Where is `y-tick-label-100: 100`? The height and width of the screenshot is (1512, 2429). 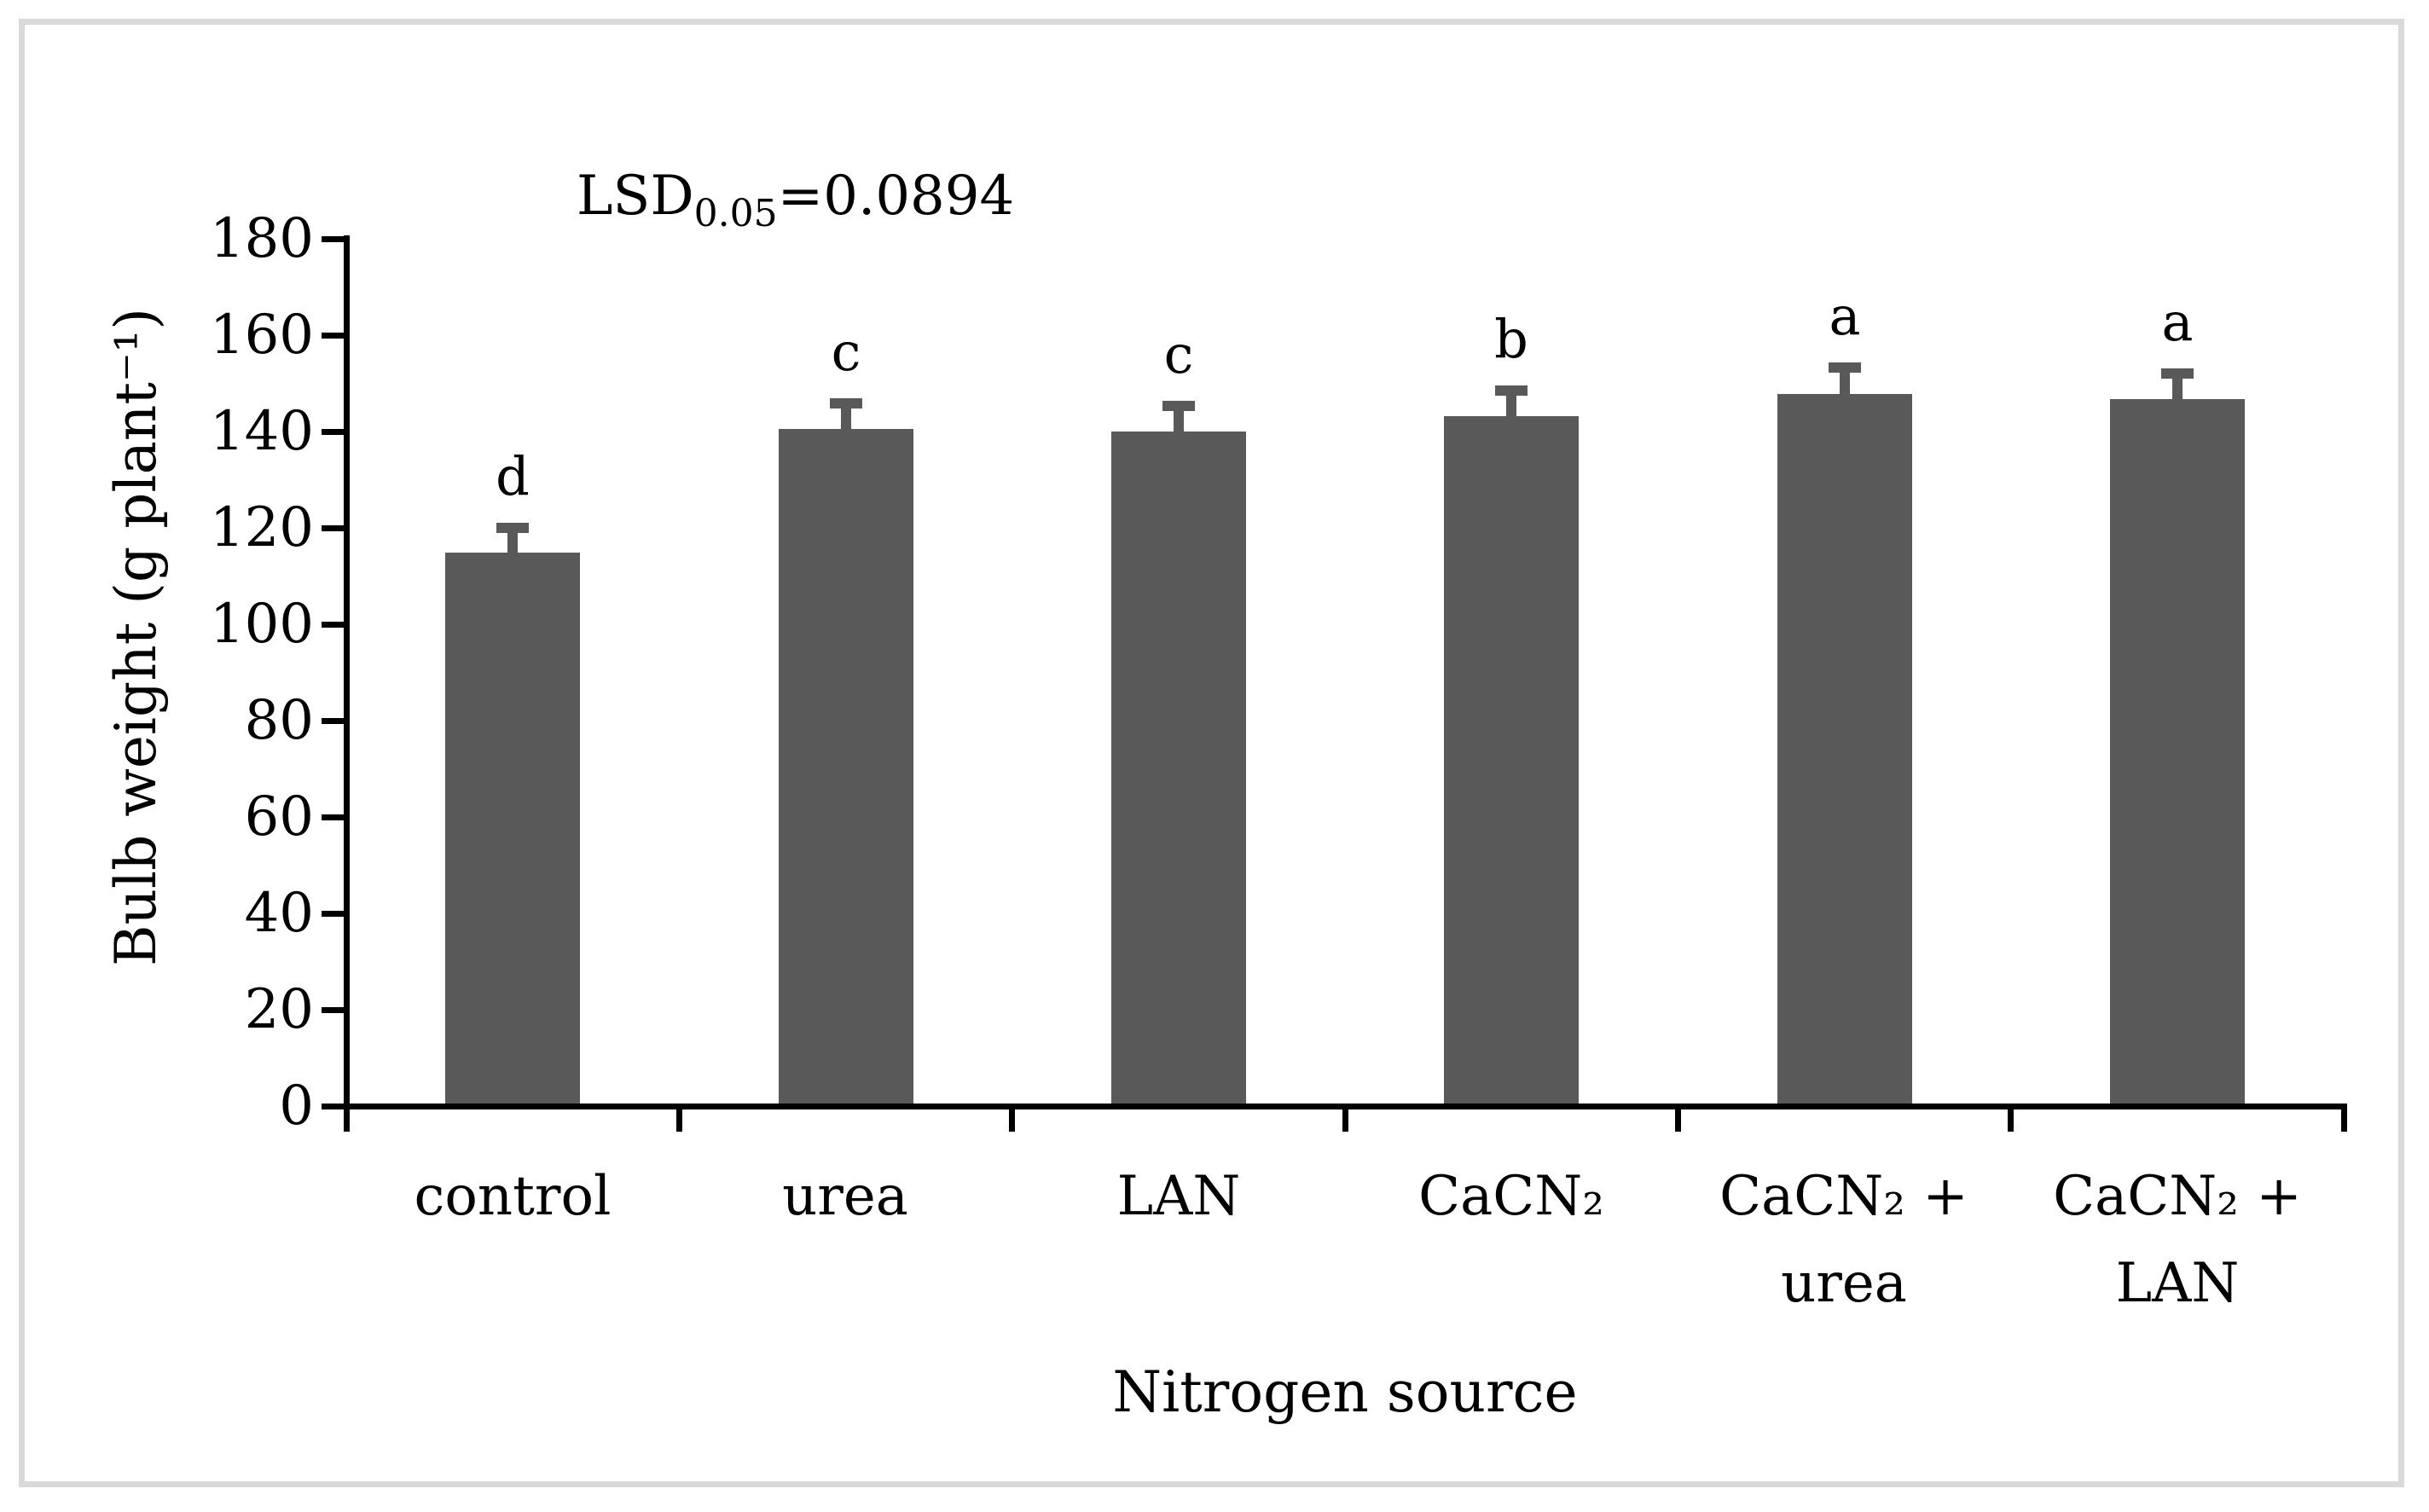
y-tick-label-100: 100 is located at coordinates (261, 624).